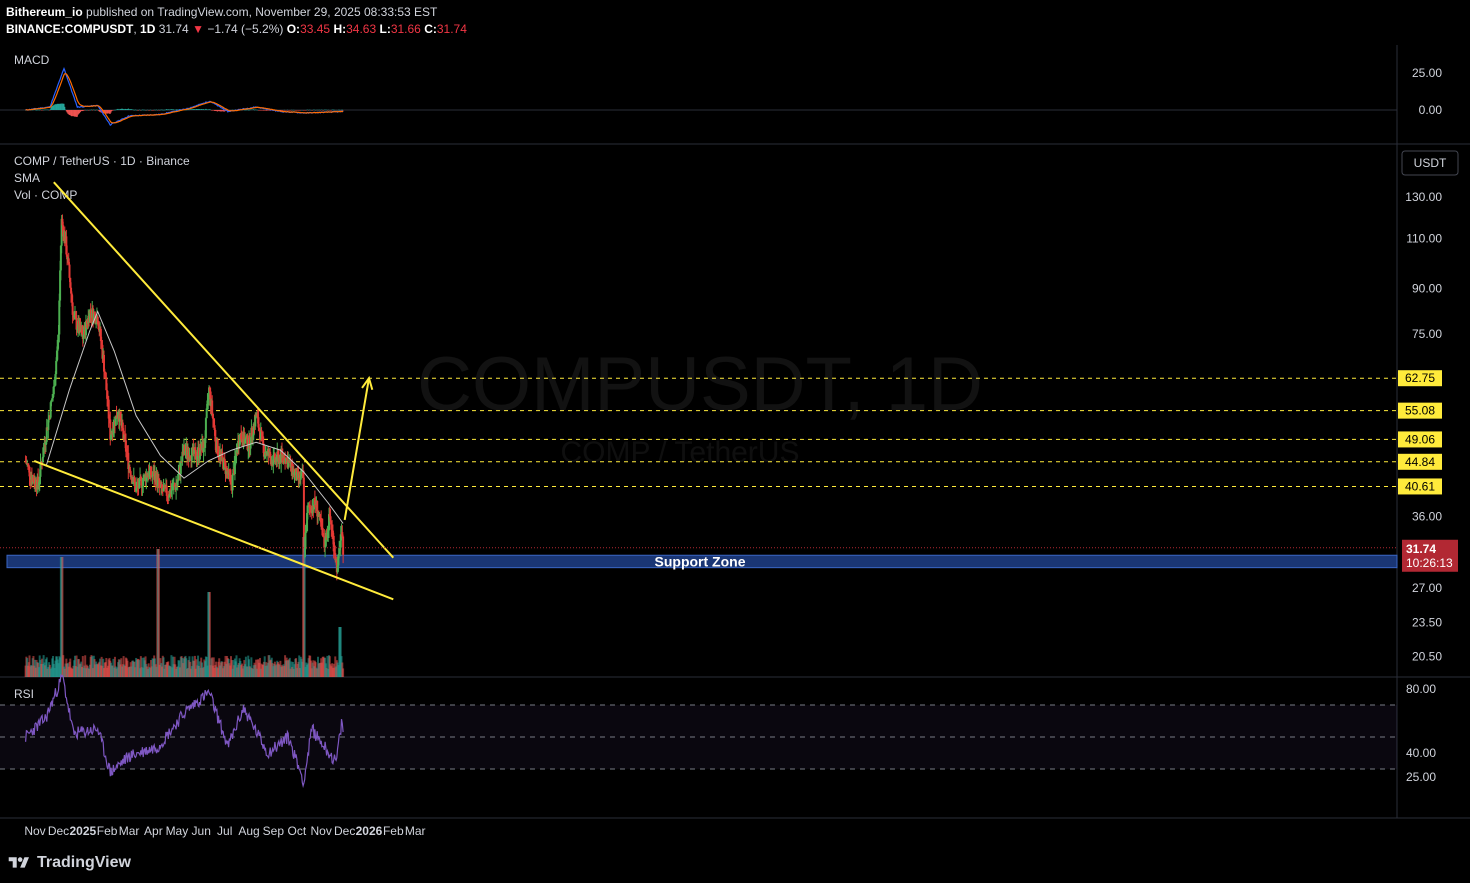 This screenshot has height=883, width=1470. What do you see at coordinates (44, 12) in the screenshot?
I see `publisher-name: Bithereum_io` at bounding box center [44, 12].